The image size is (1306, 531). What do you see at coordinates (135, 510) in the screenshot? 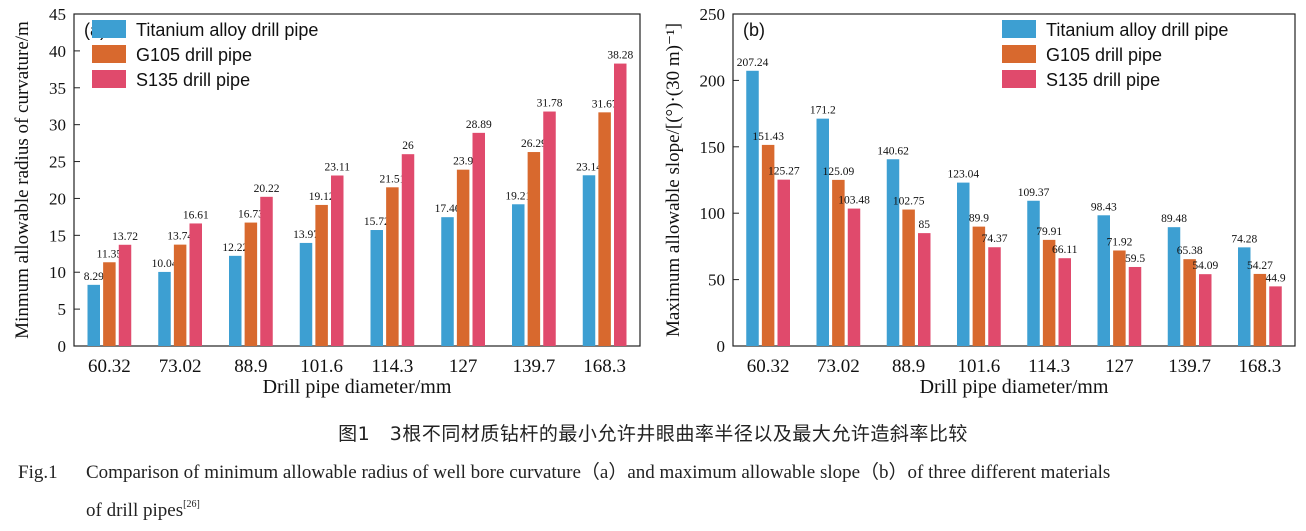
I see `caption-line-2: of drill pipes` at bounding box center [135, 510].